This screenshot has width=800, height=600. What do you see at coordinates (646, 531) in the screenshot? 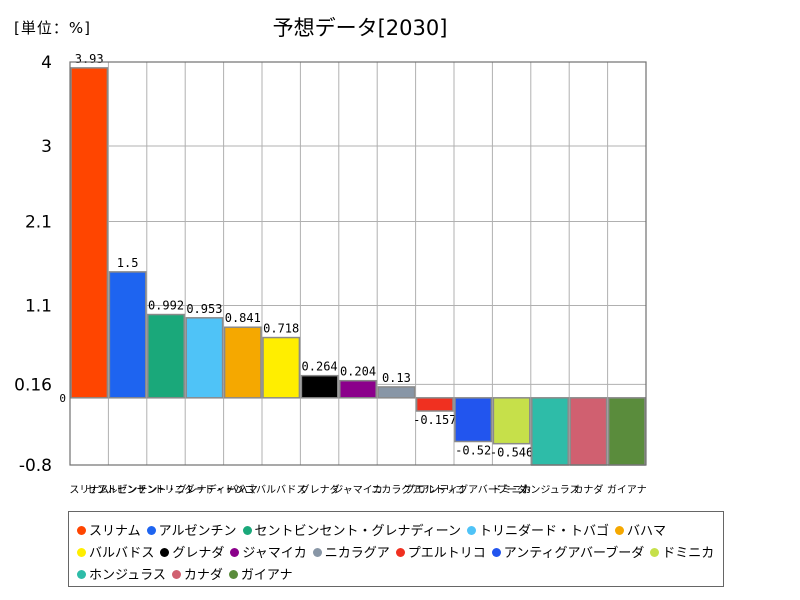
I see `legend-label: バハマ` at bounding box center [646, 531].